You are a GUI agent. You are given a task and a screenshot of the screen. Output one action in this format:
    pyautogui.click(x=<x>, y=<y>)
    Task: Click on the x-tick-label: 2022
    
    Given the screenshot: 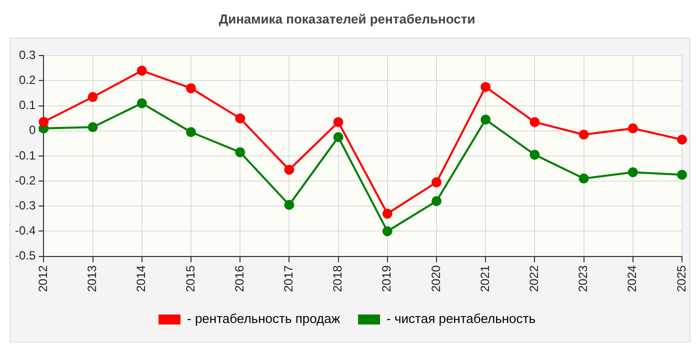 What is the action you would take?
    pyautogui.click(x=534, y=278)
    